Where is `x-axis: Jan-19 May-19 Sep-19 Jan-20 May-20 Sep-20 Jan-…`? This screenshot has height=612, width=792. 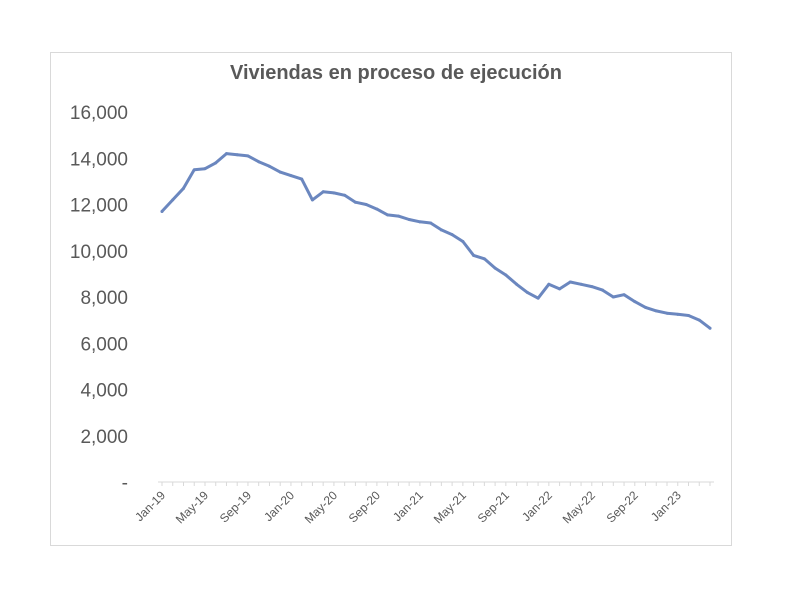
x-axis: Jan-19 May-19 Sep-19 Jan-20 May-20 Sep-20 Jan-… is located at coordinates (423, 503).